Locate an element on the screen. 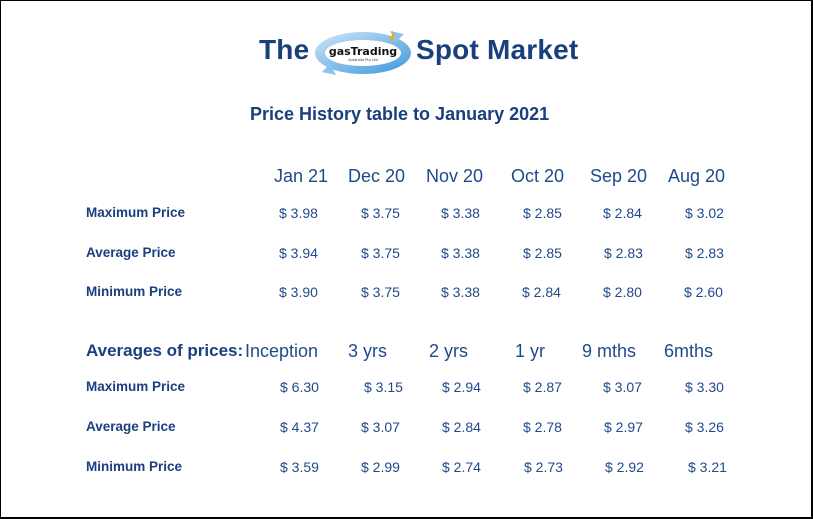 The width and height of the screenshot is (813, 519). col-header: Inception is located at coordinates (282, 351).